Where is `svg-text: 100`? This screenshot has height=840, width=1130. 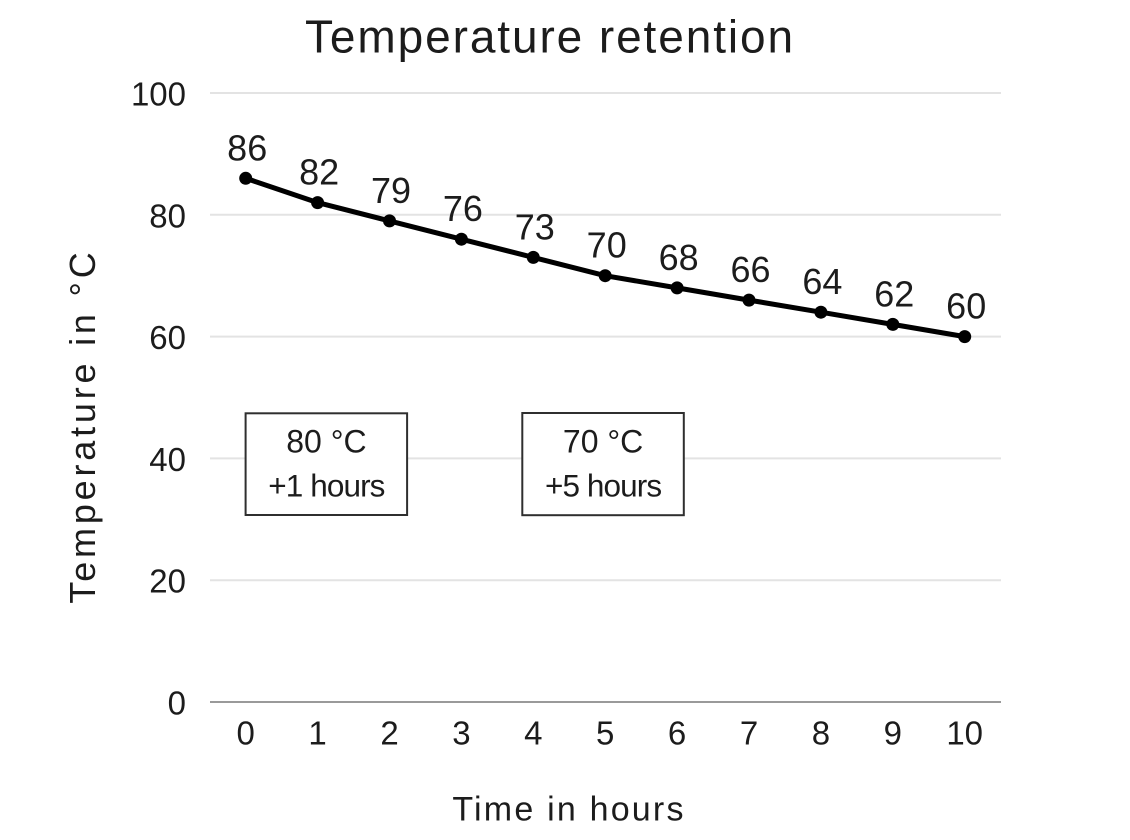
svg-text: 100 is located at coordinates (158, 94).